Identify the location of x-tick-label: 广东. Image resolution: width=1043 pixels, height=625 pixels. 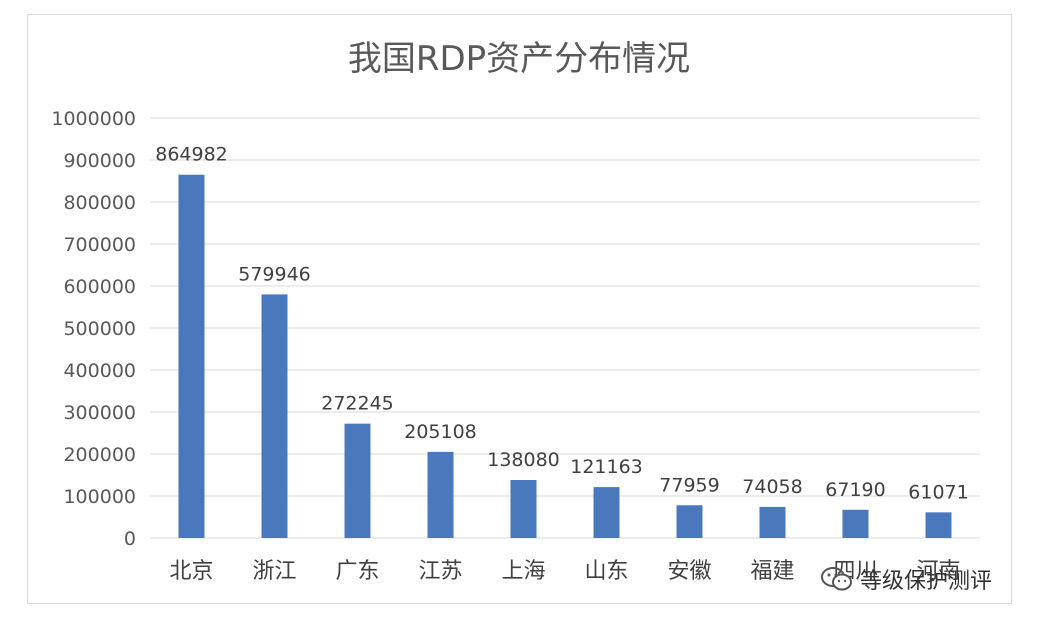
(357, 571).